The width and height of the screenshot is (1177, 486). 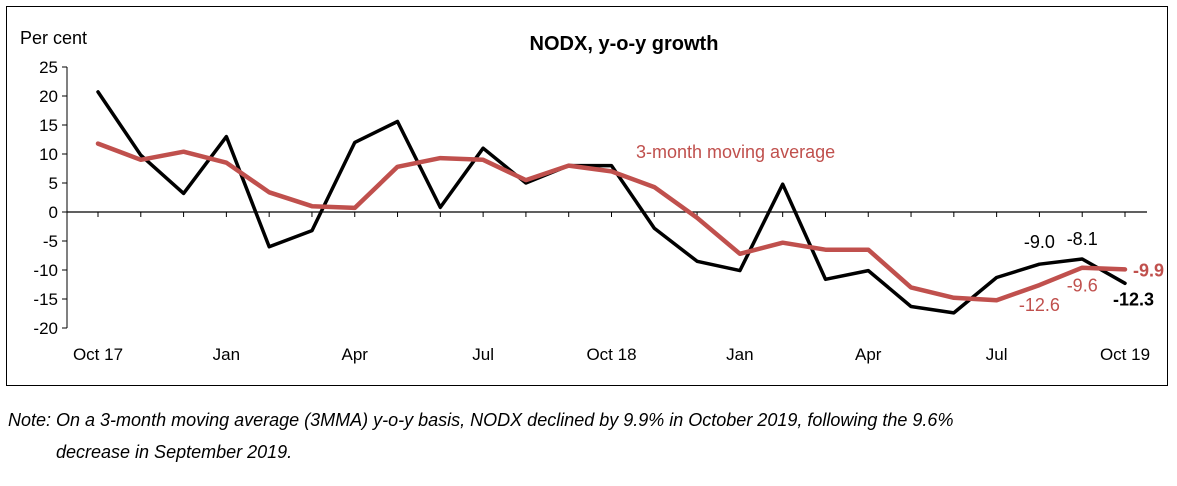 What do you see at coordinates (624, 44) in the screenshot?
I see `chart-title: NODX, y-o-y growth` at bounding box center [624, 44].